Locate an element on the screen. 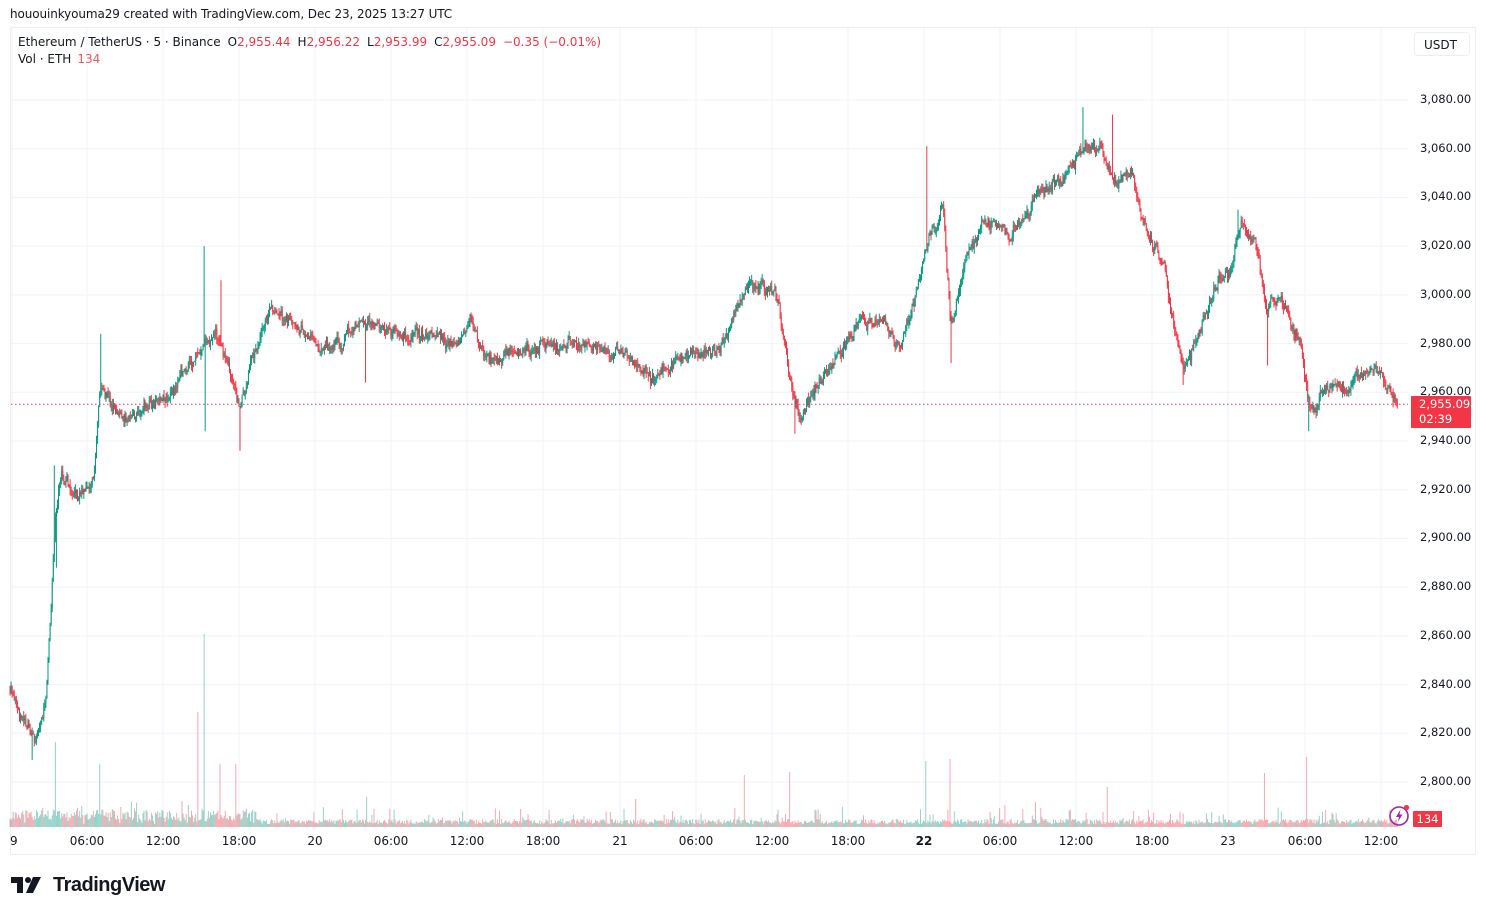 The image size is (1486, 915). price-tick-label: 2,960.00 is located at coordinates (1446, 391).